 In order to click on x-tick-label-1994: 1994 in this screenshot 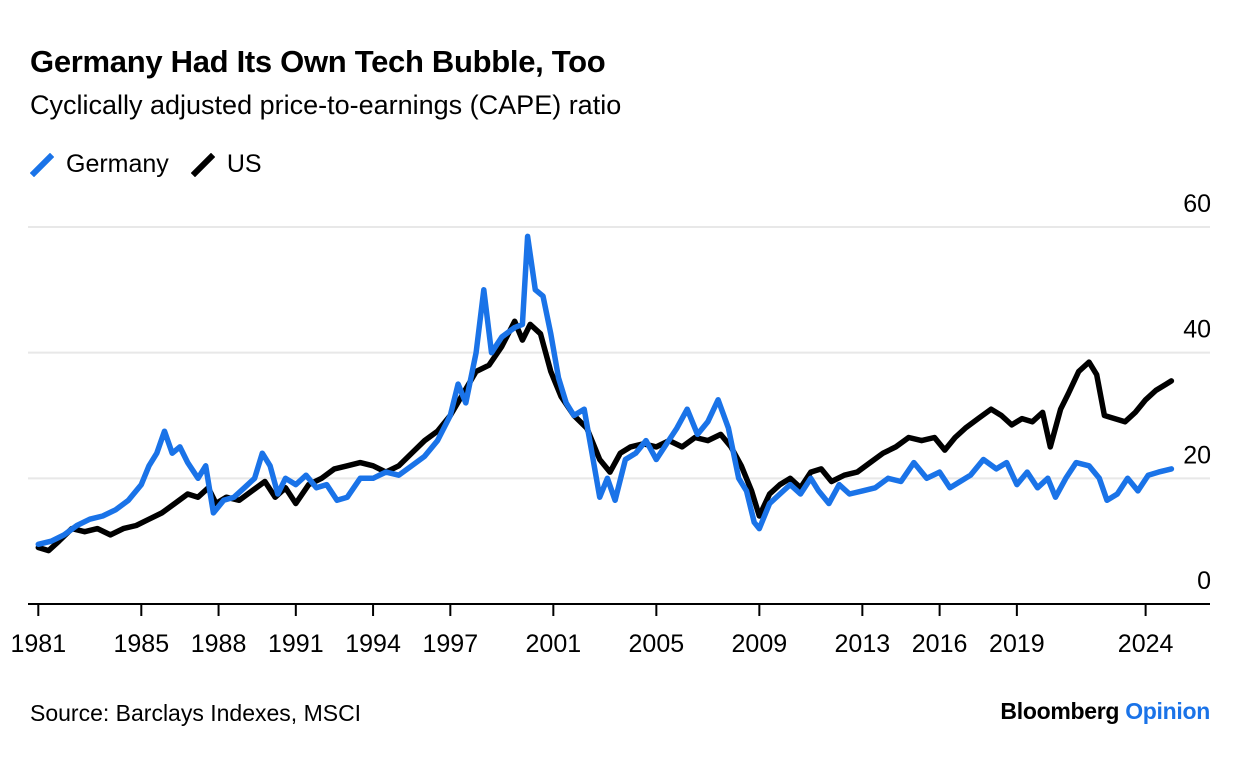, I will do `click(373, 644)`.